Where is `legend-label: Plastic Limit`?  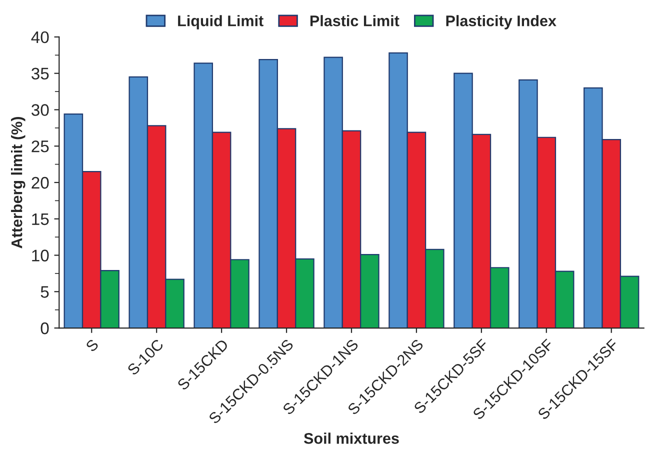 legend-label: Plastic Limit is located at coordinates (355, 20).